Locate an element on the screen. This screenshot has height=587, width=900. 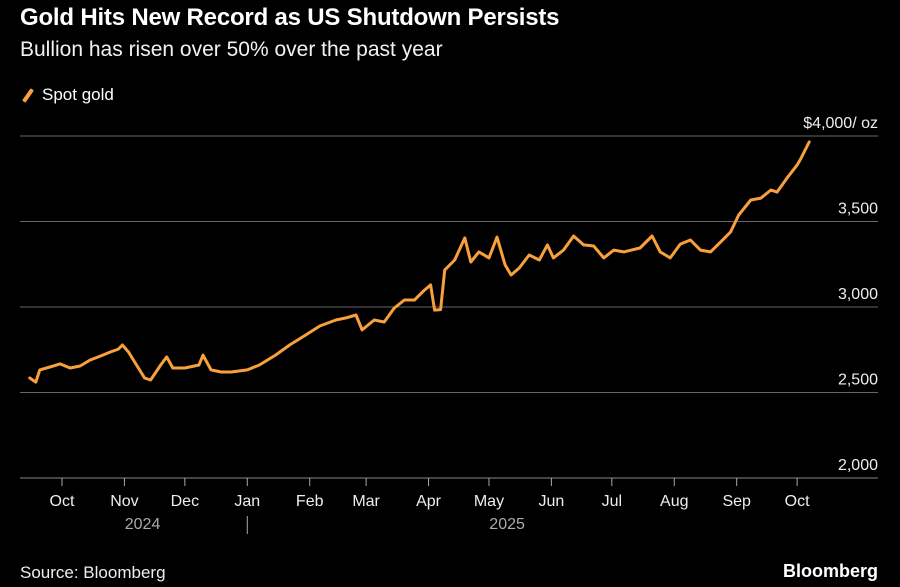
y-unit-label: $4,000/ oz is located at coordinates (840, 123).